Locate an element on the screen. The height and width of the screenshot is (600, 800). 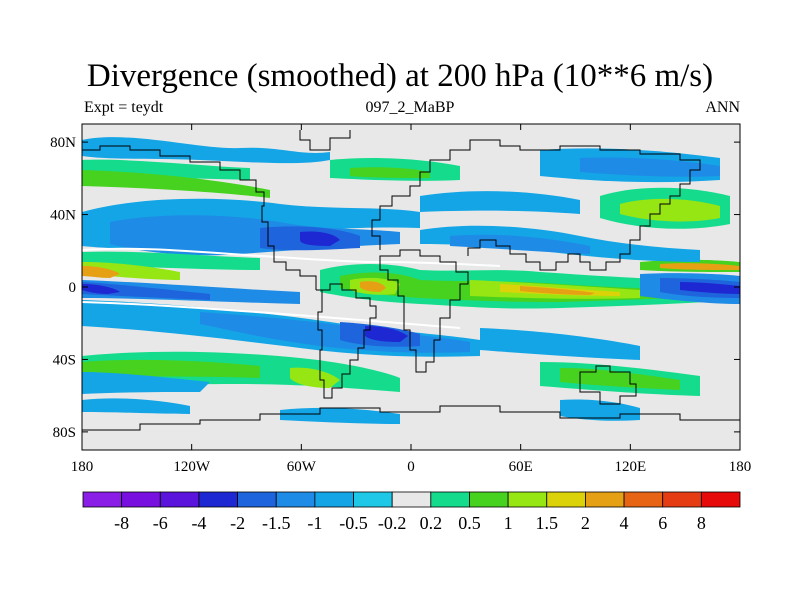
colorbar-label: -0.2 is located at coordinates (392, 523).